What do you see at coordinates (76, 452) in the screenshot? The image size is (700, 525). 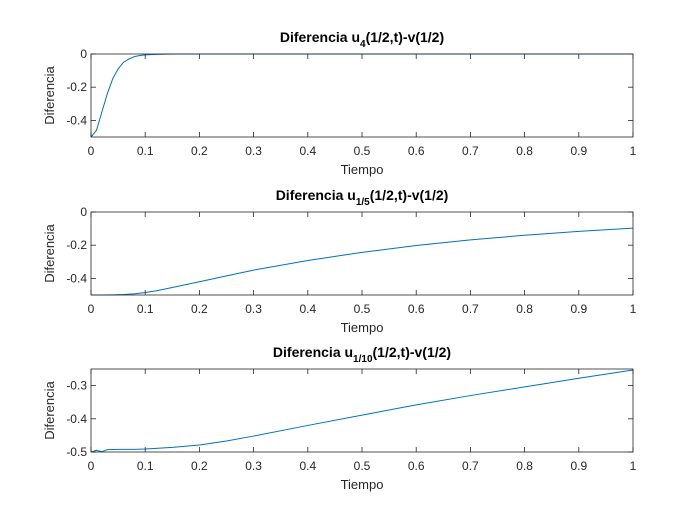 I see `y-tick-label: -0.5` at bounding box center [76, 452].